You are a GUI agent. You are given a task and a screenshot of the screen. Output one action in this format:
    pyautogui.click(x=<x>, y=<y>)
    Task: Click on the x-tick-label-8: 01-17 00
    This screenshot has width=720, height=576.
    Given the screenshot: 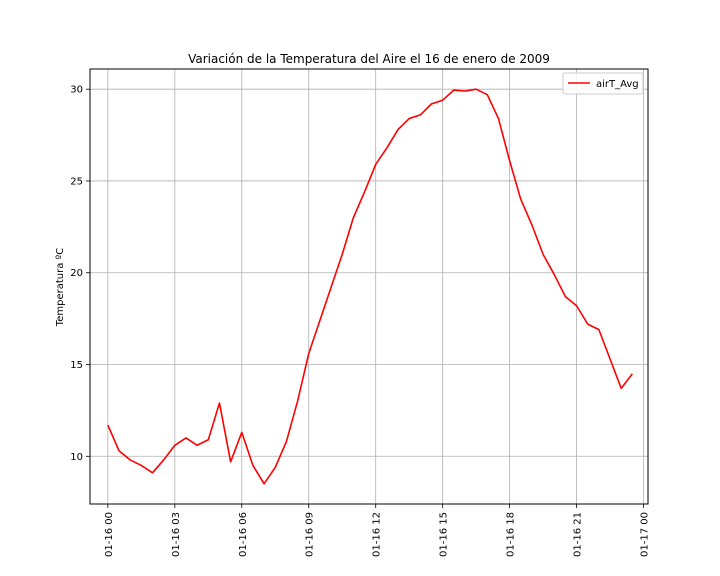 What is the action you would take?
    pyautogui.click(x=645, y=534)
    